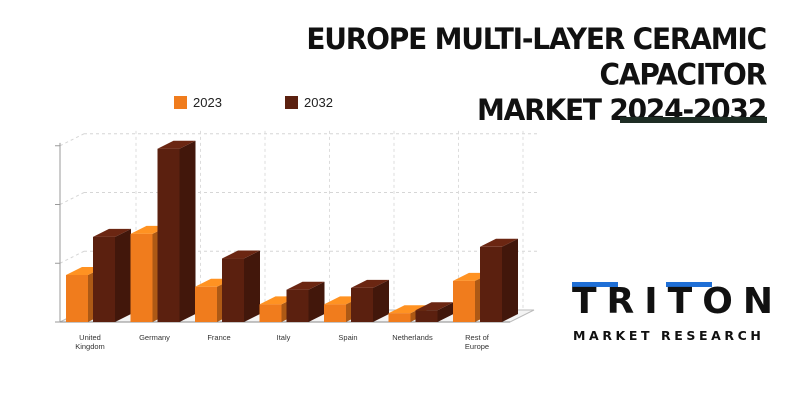 Image resolution: width=800 pixels, height=400 pixels. What do you see at coordinates (233, 290) in the screenshot?
I see `bar-2032-france` at bounding box center [233, 290].